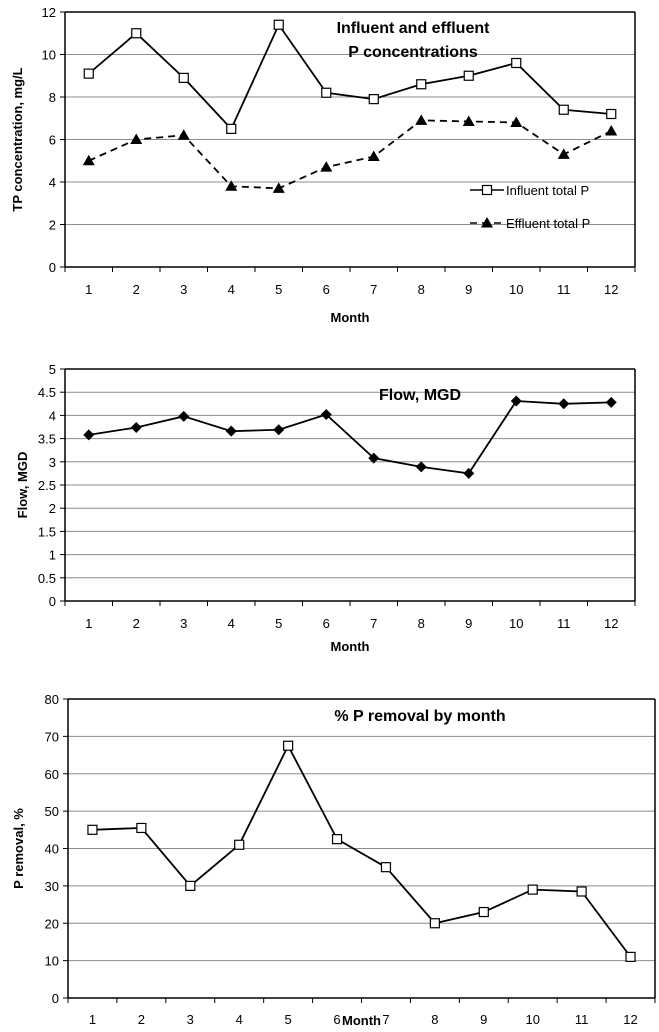  What do you see at coordinates (47, 485) in the screenshot?
I see `y-tick-label: 2.5` at bounding box center [47, 485].